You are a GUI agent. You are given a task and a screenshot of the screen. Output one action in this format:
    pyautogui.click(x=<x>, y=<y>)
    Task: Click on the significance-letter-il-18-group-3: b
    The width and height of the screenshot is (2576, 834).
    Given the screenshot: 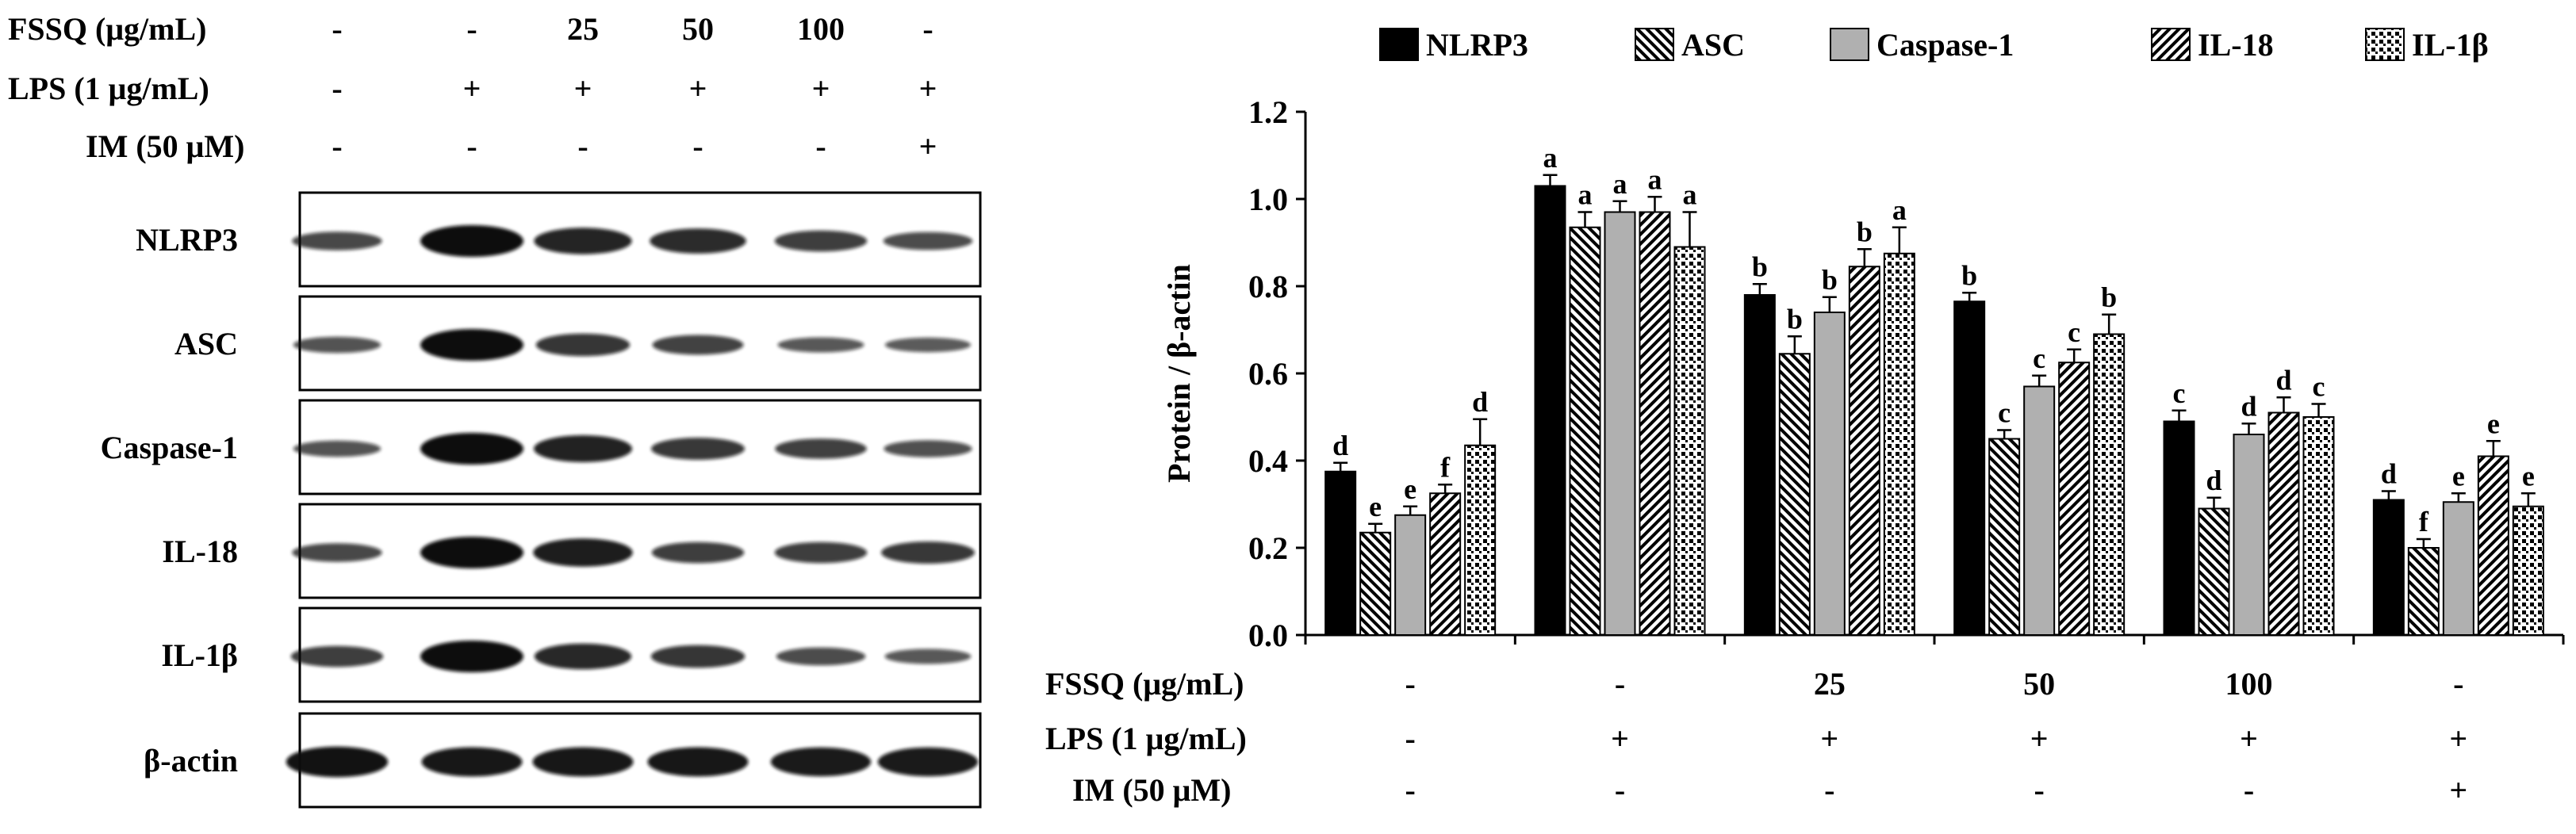 What is the action you would take?
    pyautogui.click(x=1865, y=231)
    